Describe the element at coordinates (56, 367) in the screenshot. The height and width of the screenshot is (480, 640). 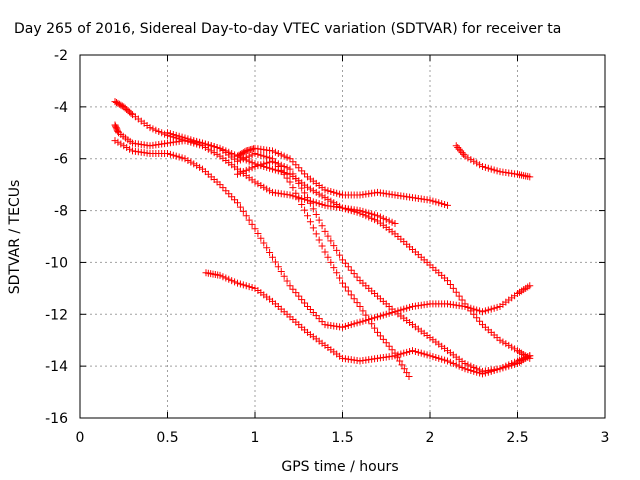
I see `y-tick-label: -14` at that location.